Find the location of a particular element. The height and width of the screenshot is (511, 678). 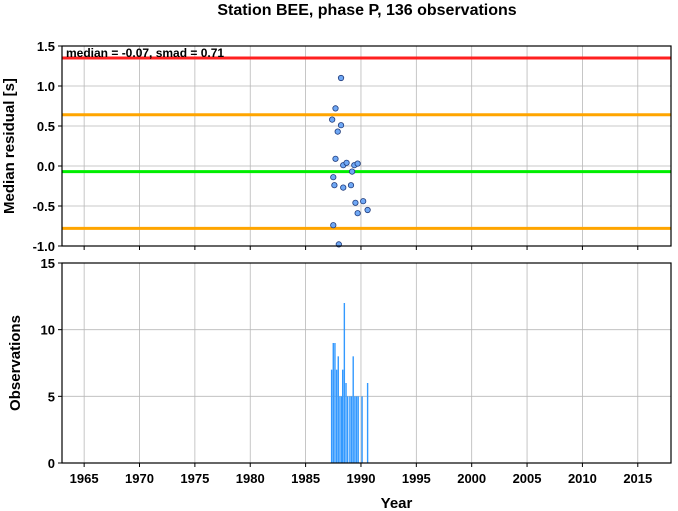

y-tick-label: 1.0 is located at coordinates (46, 86).